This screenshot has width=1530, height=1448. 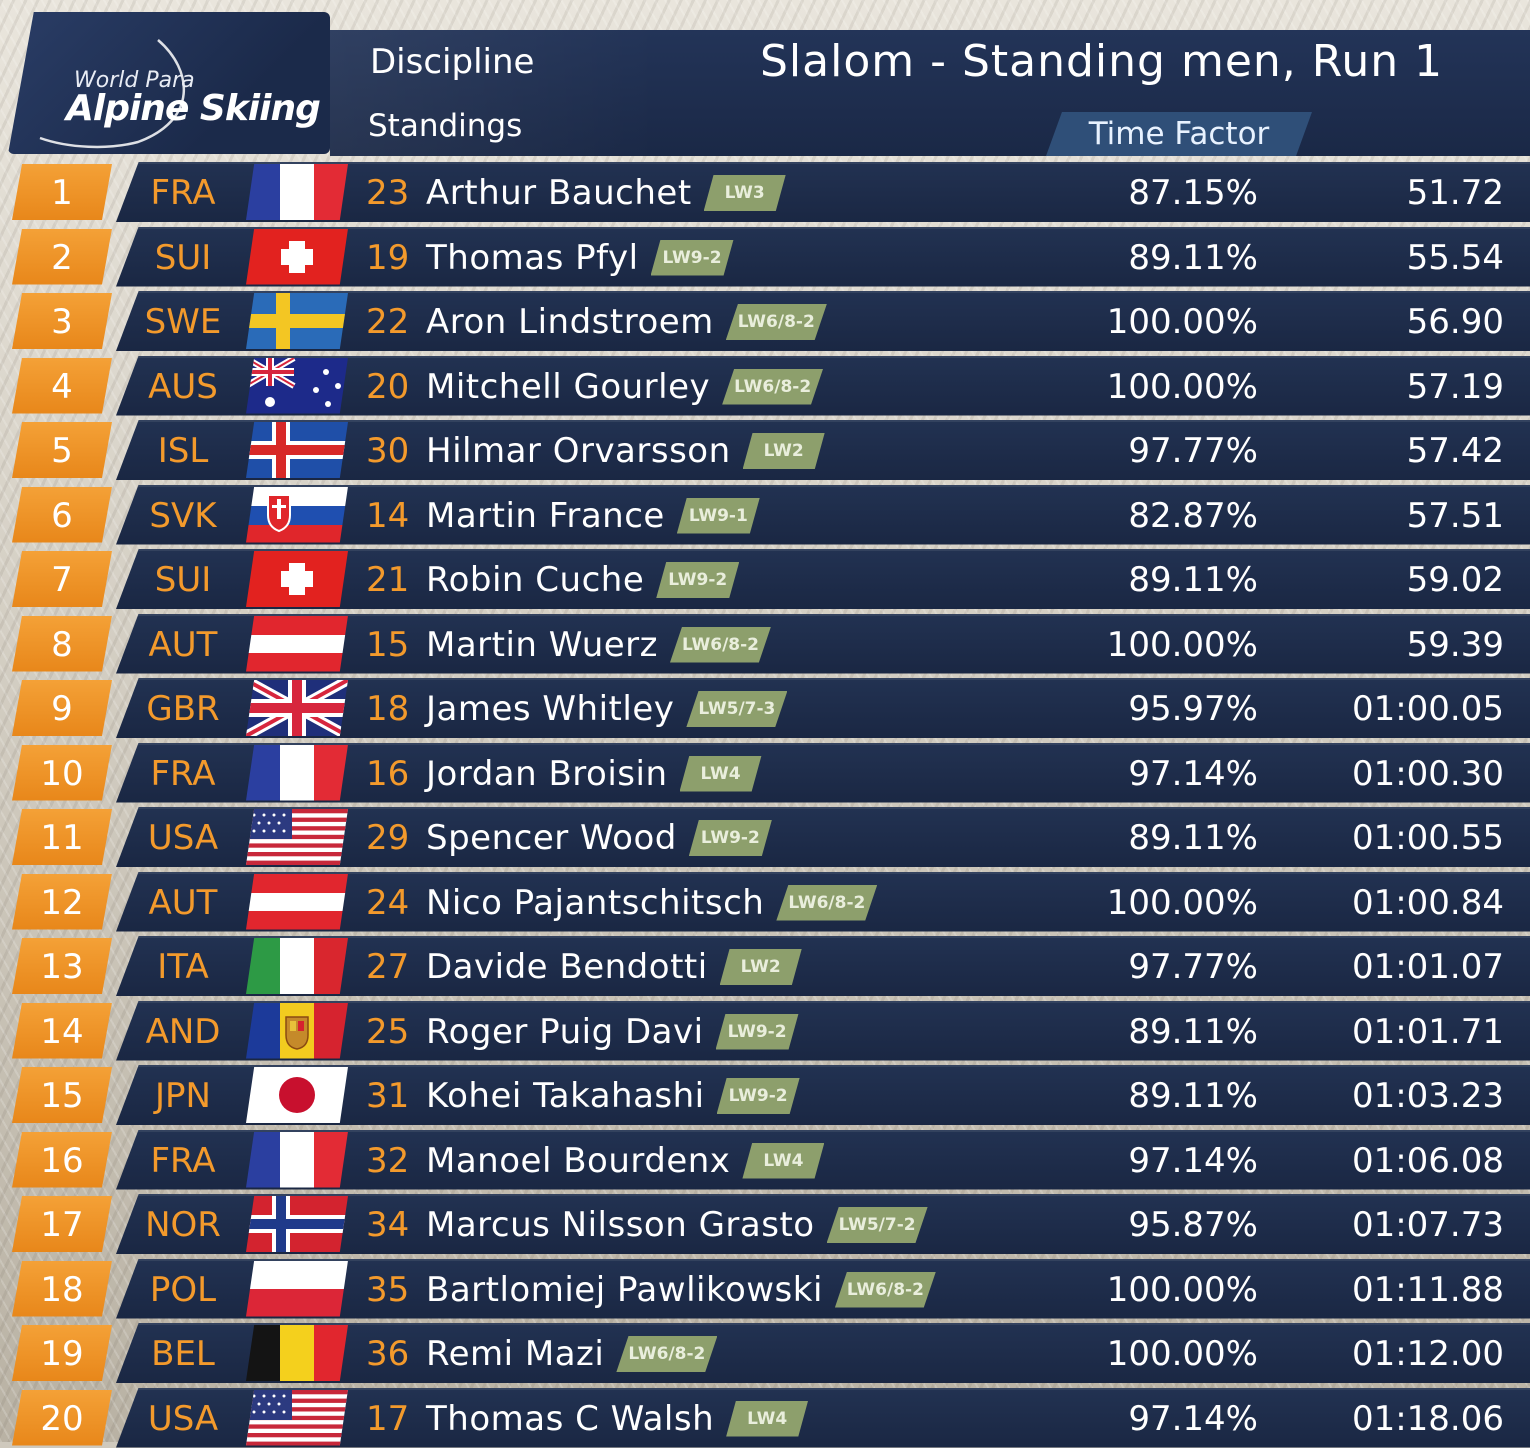 I want to click on athlete-name: Martin Wuerz, so click(x=542, y=644).